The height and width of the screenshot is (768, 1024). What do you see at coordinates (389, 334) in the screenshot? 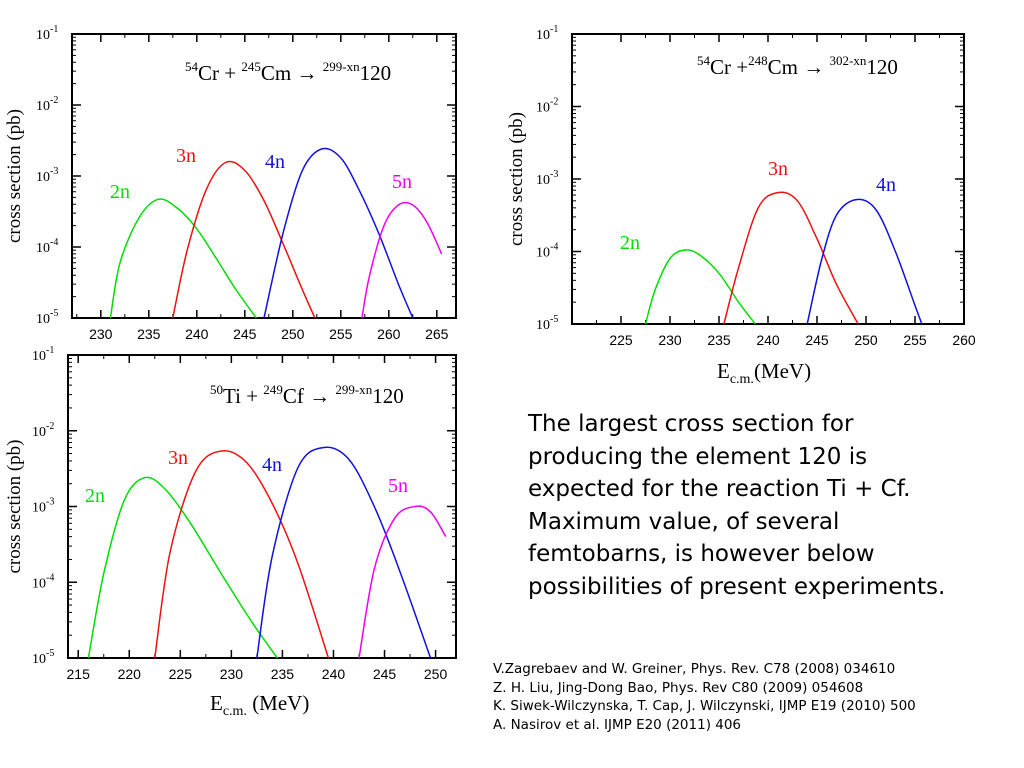
I see `x-tick-label: 260` at bounding box center [389, 334].